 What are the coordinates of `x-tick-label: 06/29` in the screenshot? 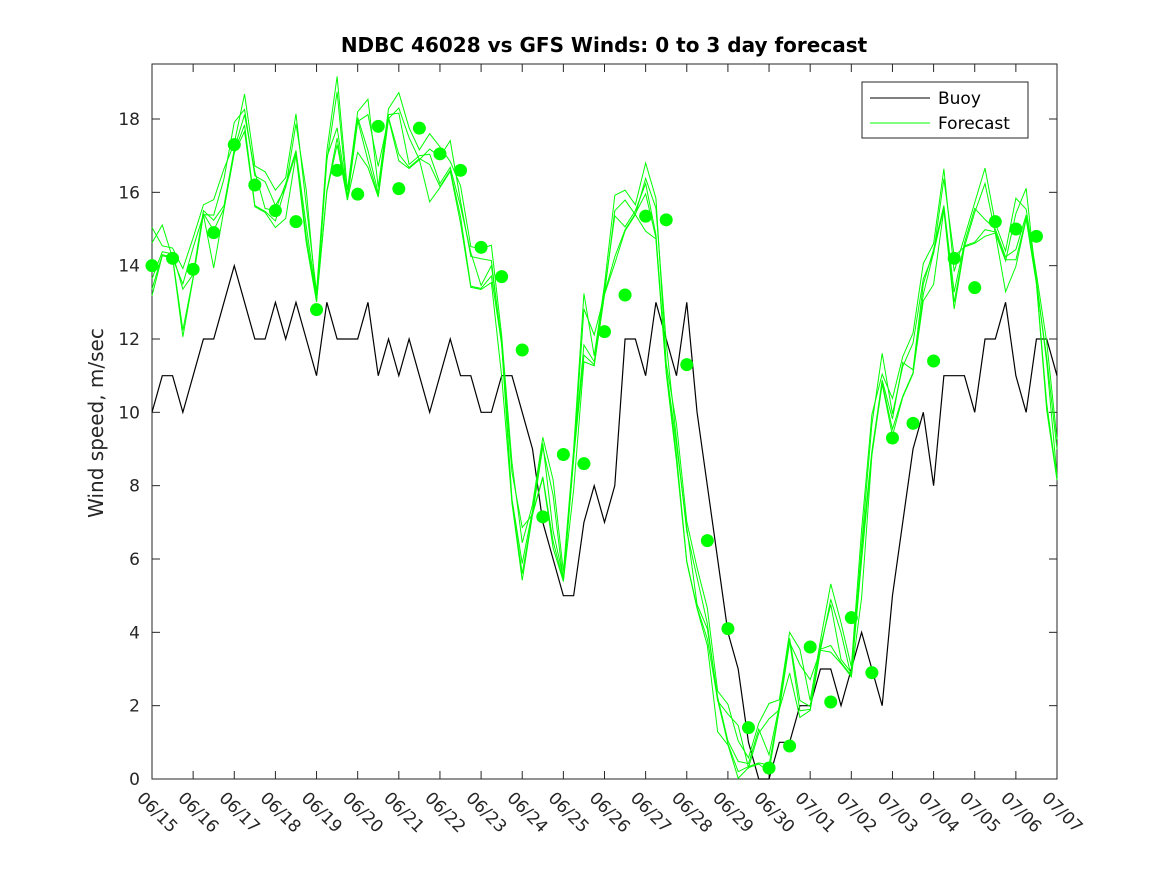 It's located at (732, 812).